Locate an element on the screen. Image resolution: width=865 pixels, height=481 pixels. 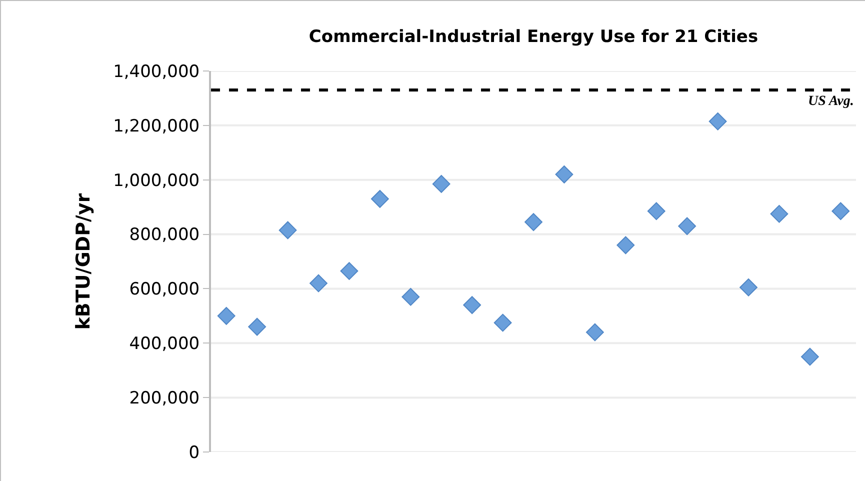
y-tick-label: 1,000,000 is located at coordinates (156, 180).